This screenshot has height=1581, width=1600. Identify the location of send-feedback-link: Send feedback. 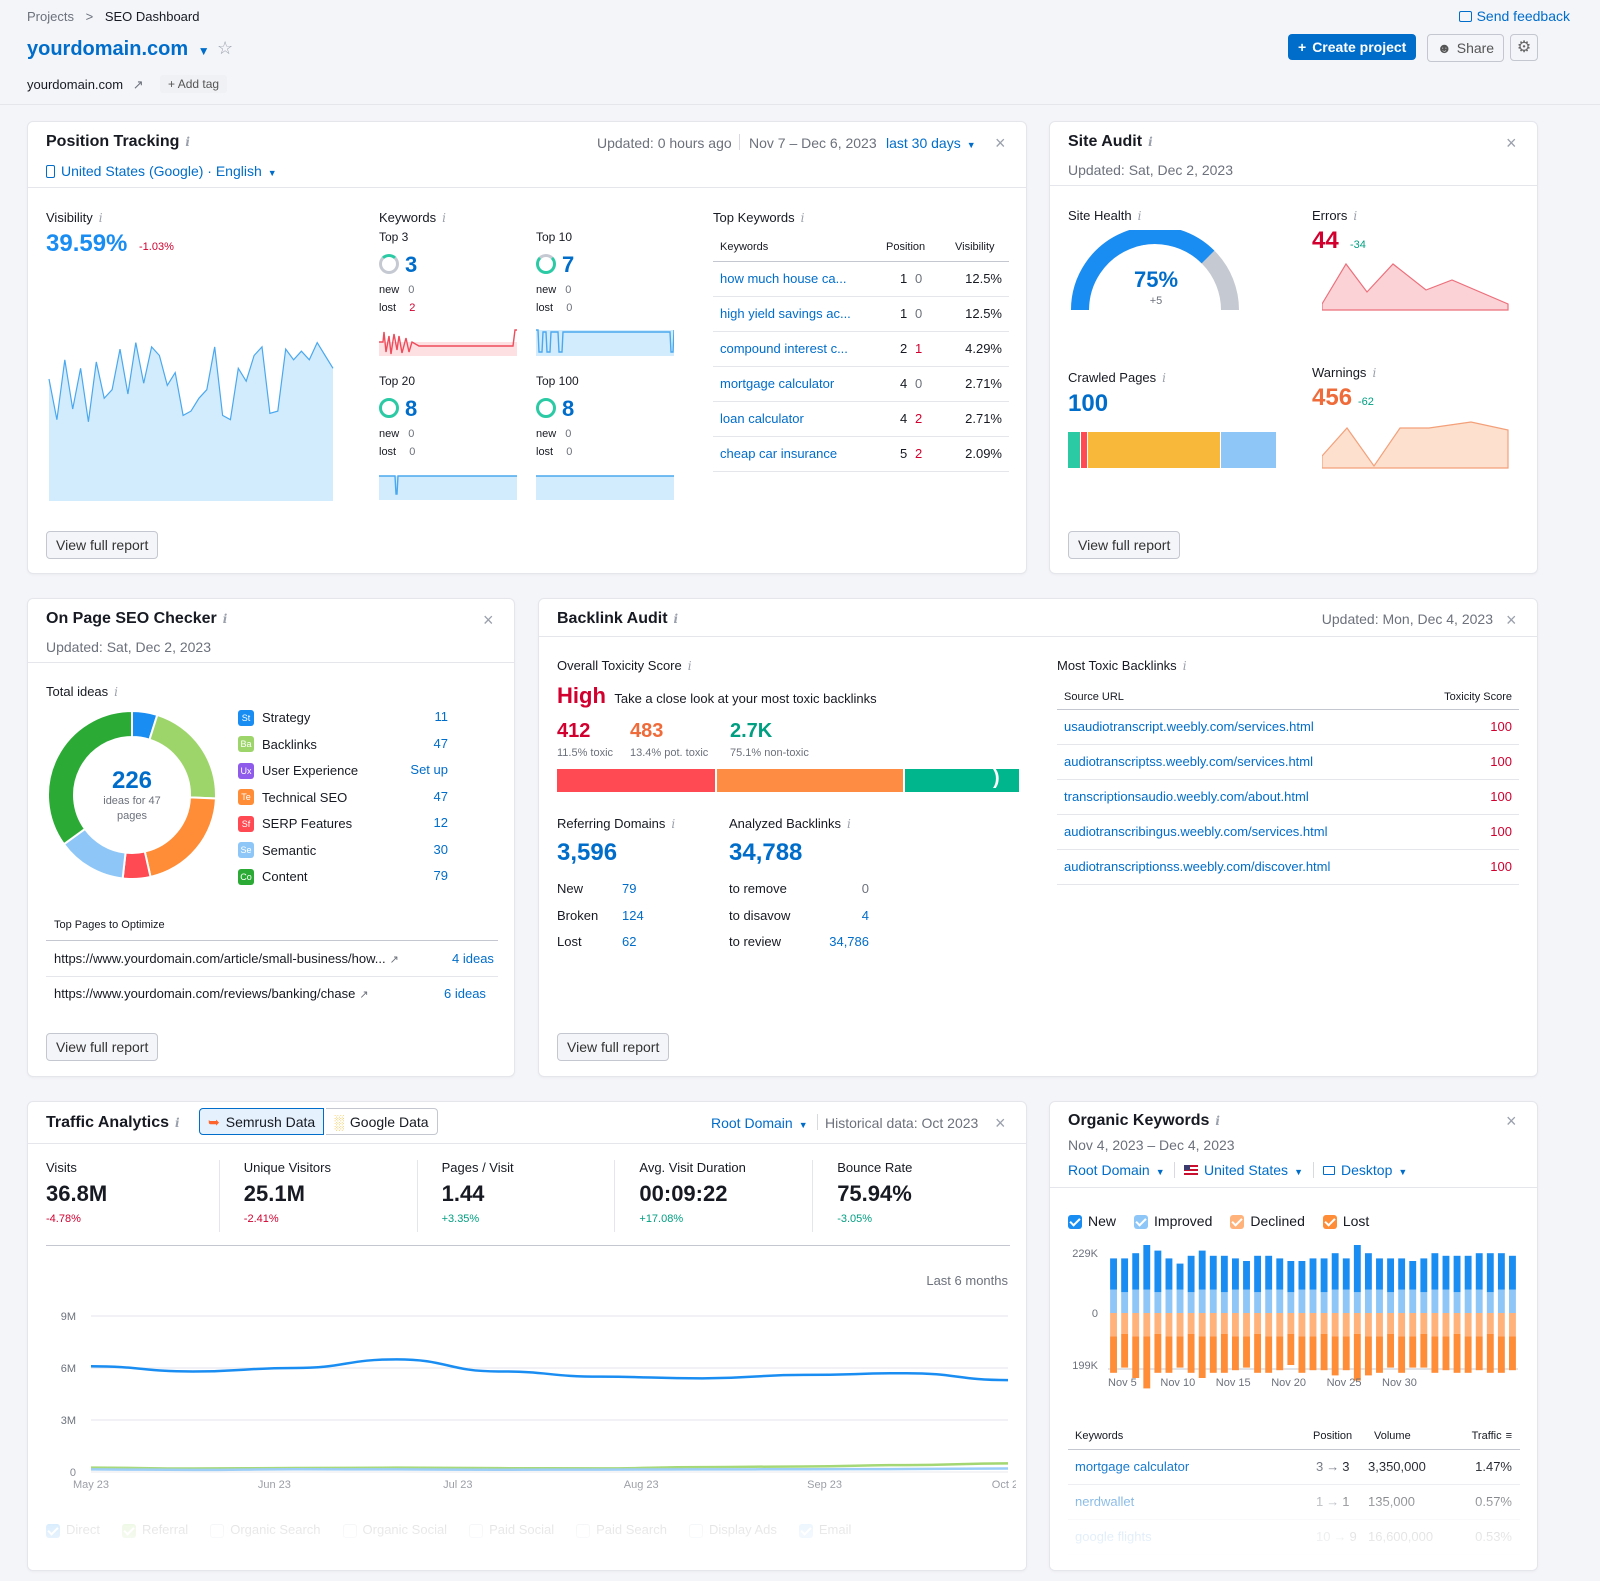
(1514, 16).